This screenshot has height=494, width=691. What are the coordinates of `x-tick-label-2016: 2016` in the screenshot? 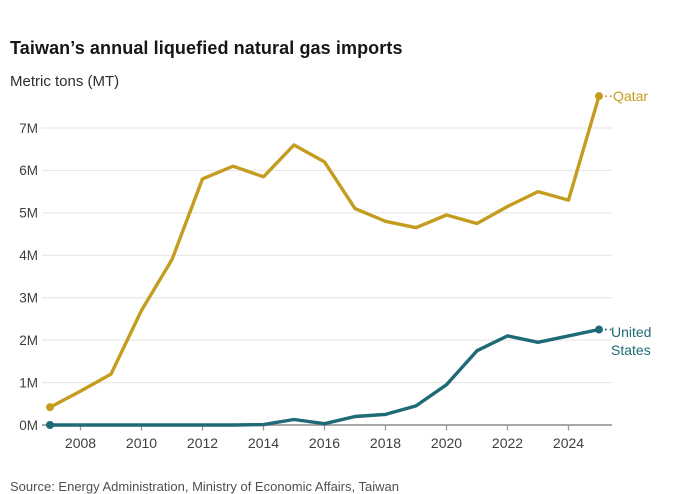 It's located at (324, 443).